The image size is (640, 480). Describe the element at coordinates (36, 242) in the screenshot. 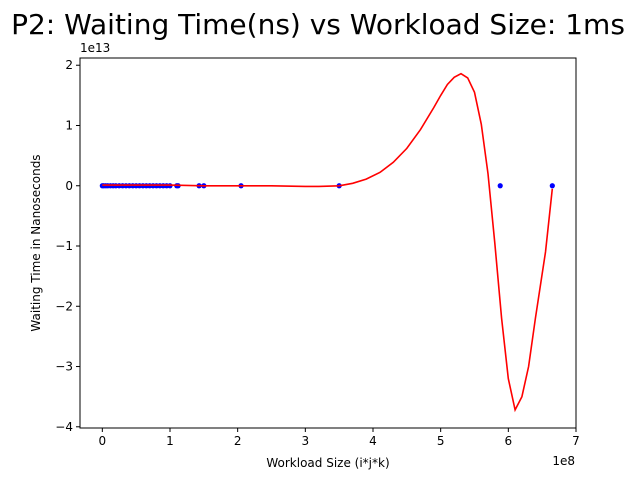

I see `y-axis-label: Waiting Time in Nanoseconds` at that location.